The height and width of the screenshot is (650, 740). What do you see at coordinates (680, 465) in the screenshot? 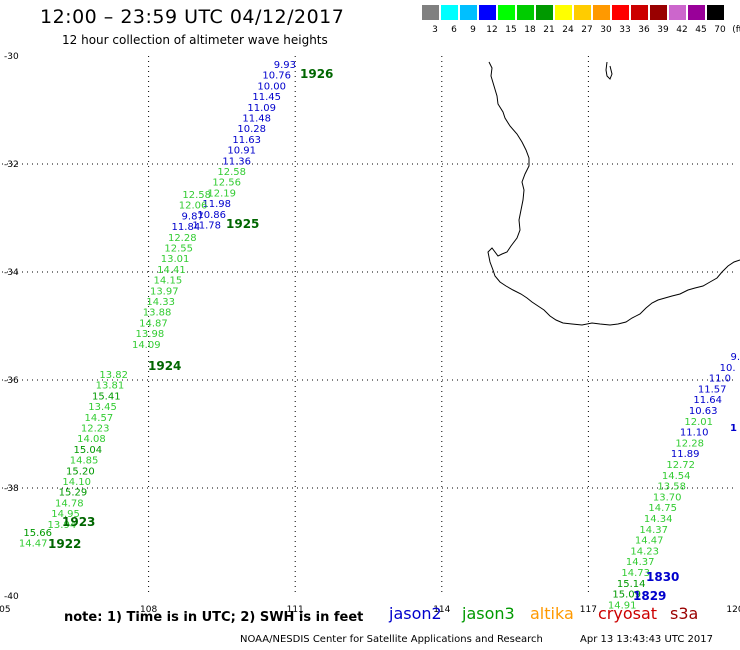
I see `wave-height-reading: 12.72` at bounding box center [680, 465].